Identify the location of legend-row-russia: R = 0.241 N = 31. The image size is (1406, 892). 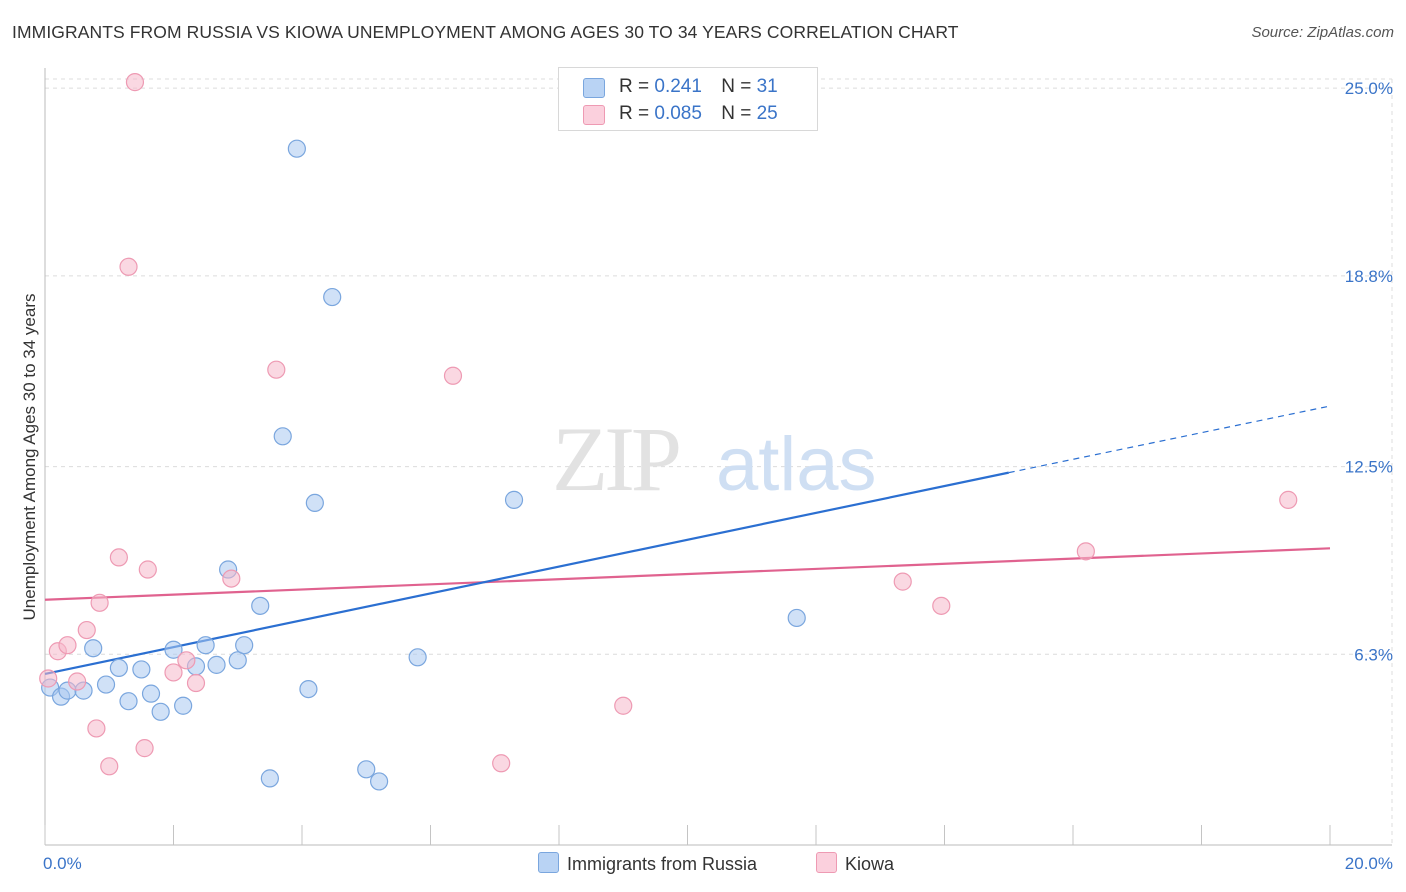
(680, 87).